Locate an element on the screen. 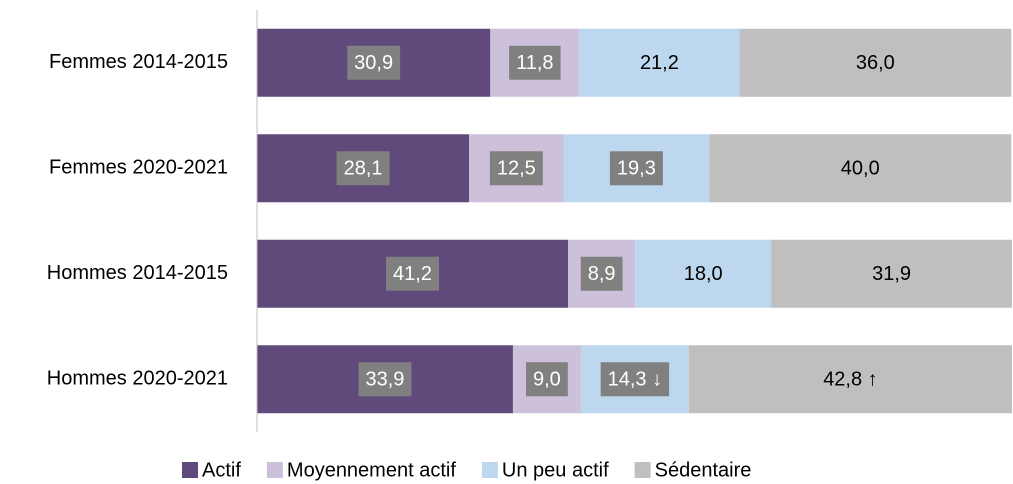 This screenshot has height=484, width=1013. data-label-text: 33,9 is located at coordinates (385, 380).